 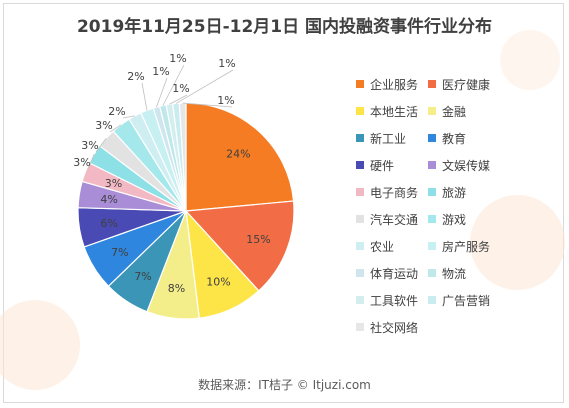 I want to click on data-source-footer: 数据来源：IT桔子 © Itjuzi.com, so click(x=284, y=385).